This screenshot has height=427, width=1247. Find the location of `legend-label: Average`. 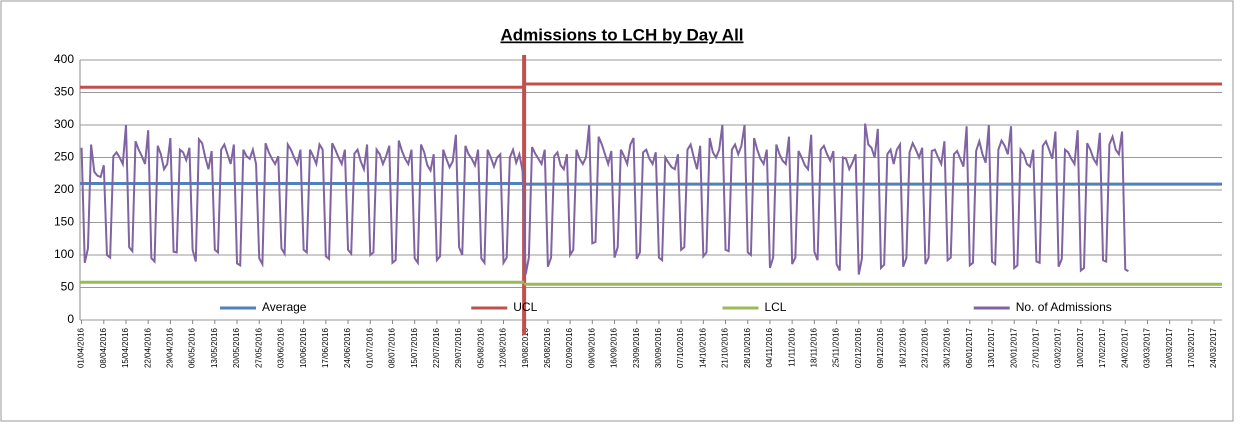

legend-label: Average is located at coordinates (284, 307).